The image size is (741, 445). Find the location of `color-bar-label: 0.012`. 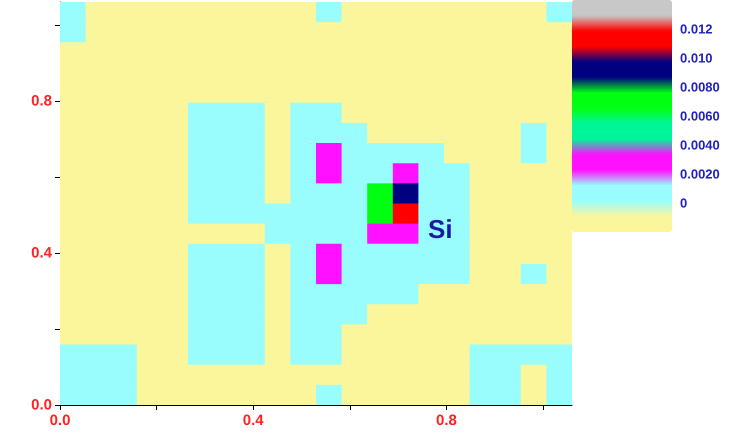

color-bar-label: 0.012 is located at coordinates (696, 29).